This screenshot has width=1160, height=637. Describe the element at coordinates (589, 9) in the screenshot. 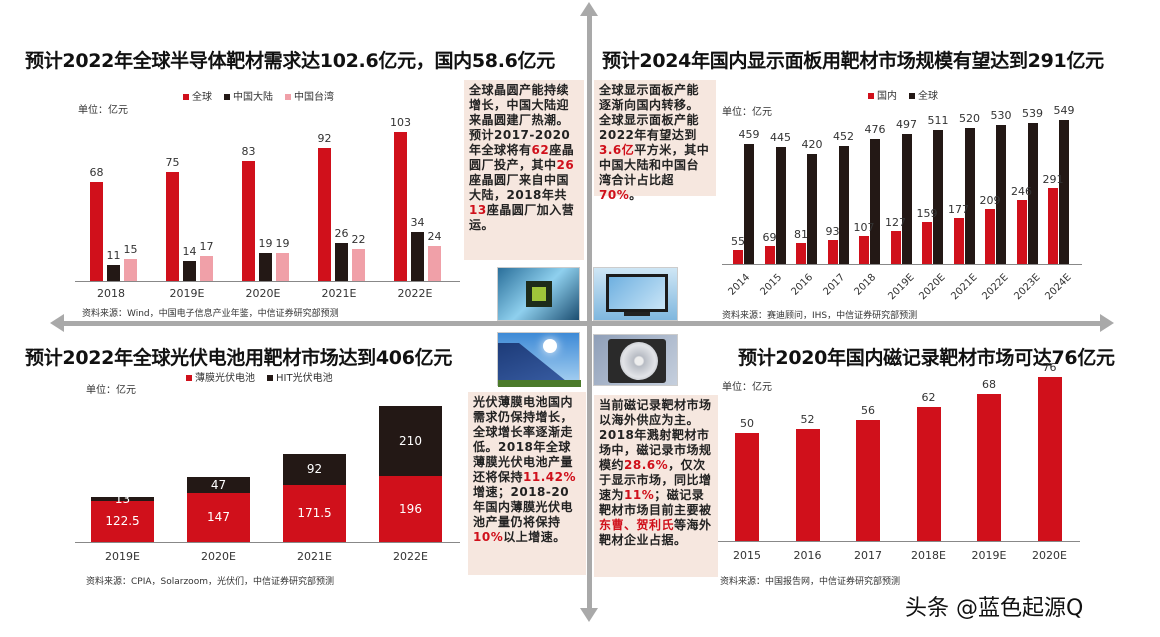

I see `arrow-up-icon` at that location.